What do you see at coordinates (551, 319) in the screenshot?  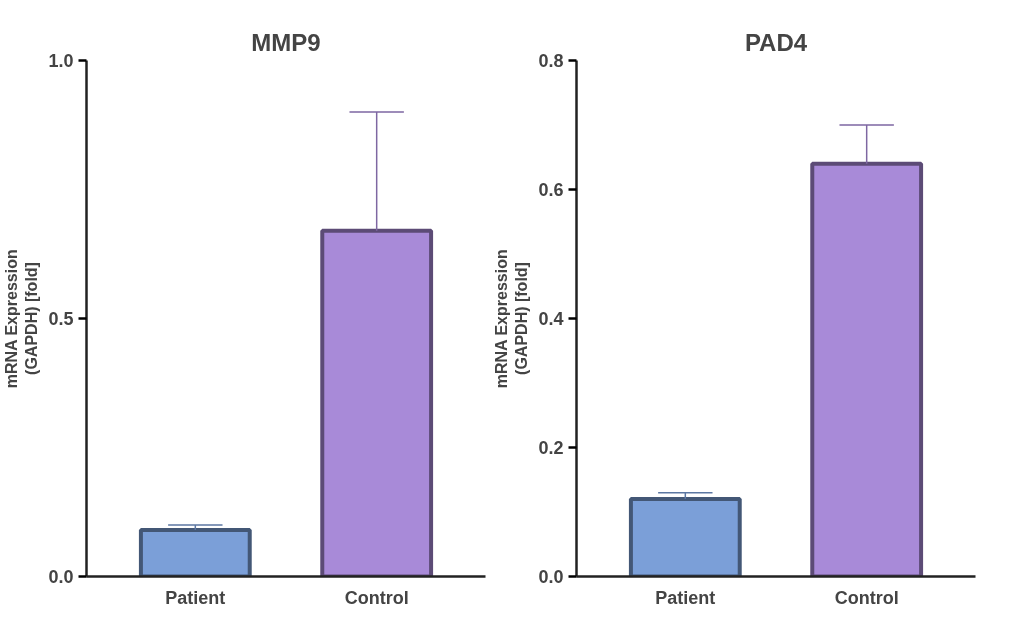 I see `y-tick-label: 0.4` at bounding box center [551, 319].